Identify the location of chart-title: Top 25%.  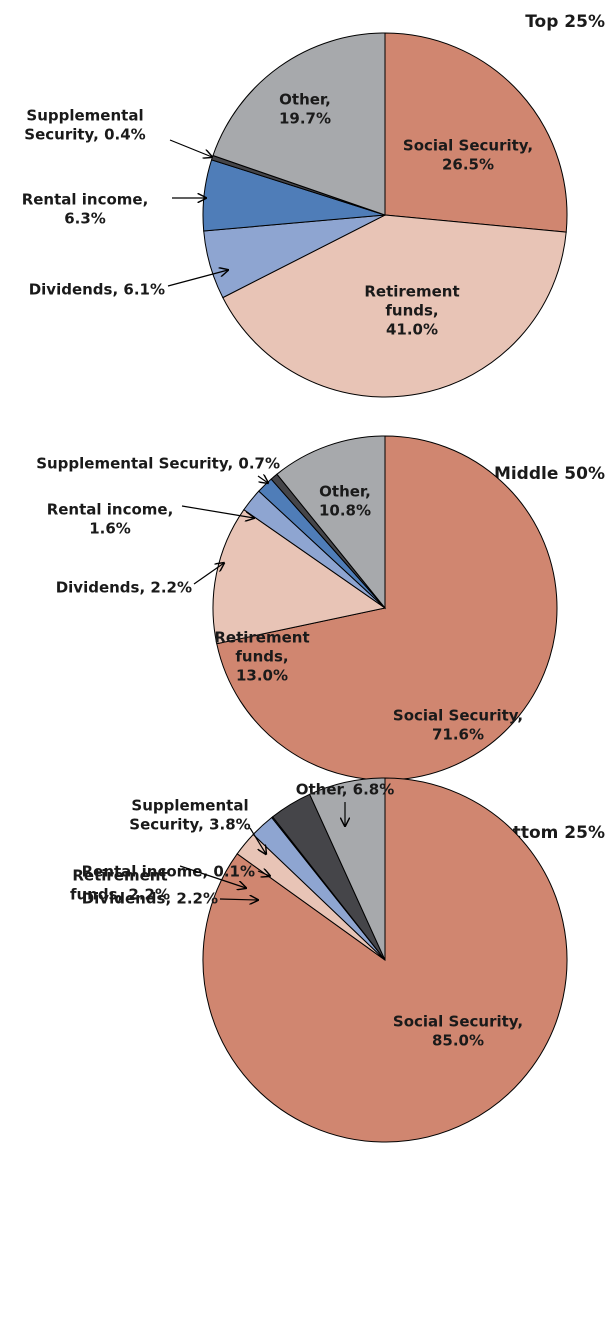
(565, 22).